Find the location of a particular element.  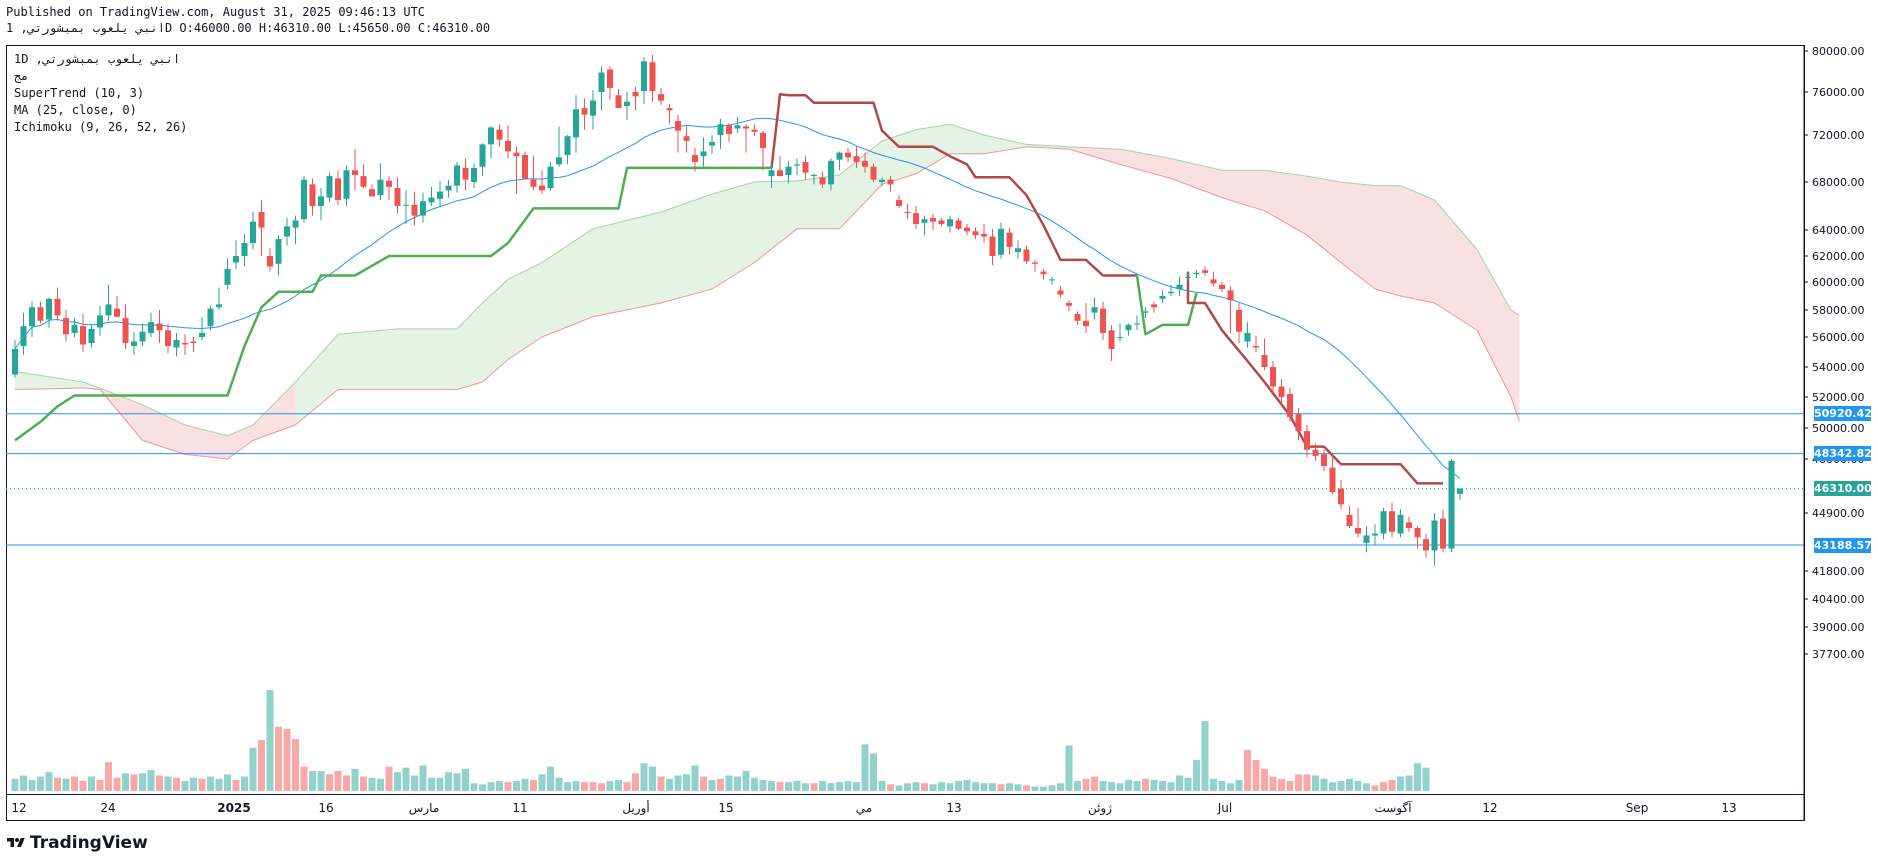

time-tick-label: 15 is located at coordinates (725, 808).